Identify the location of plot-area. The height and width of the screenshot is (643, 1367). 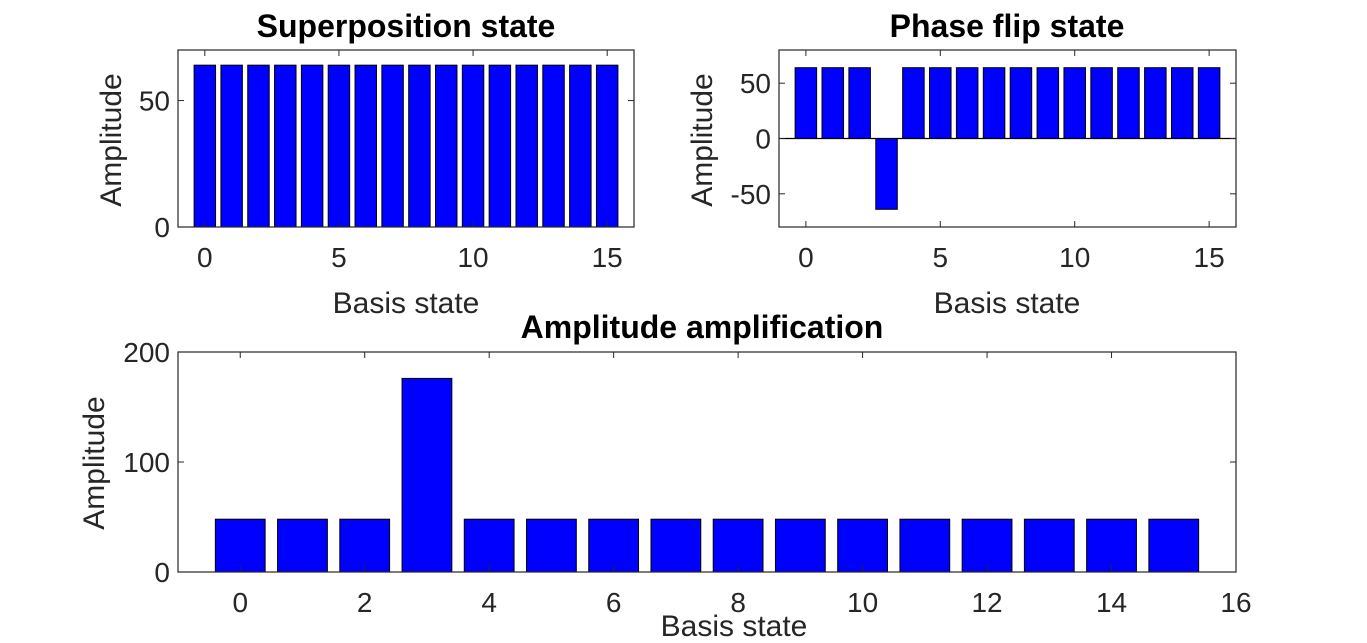
(406, 138).